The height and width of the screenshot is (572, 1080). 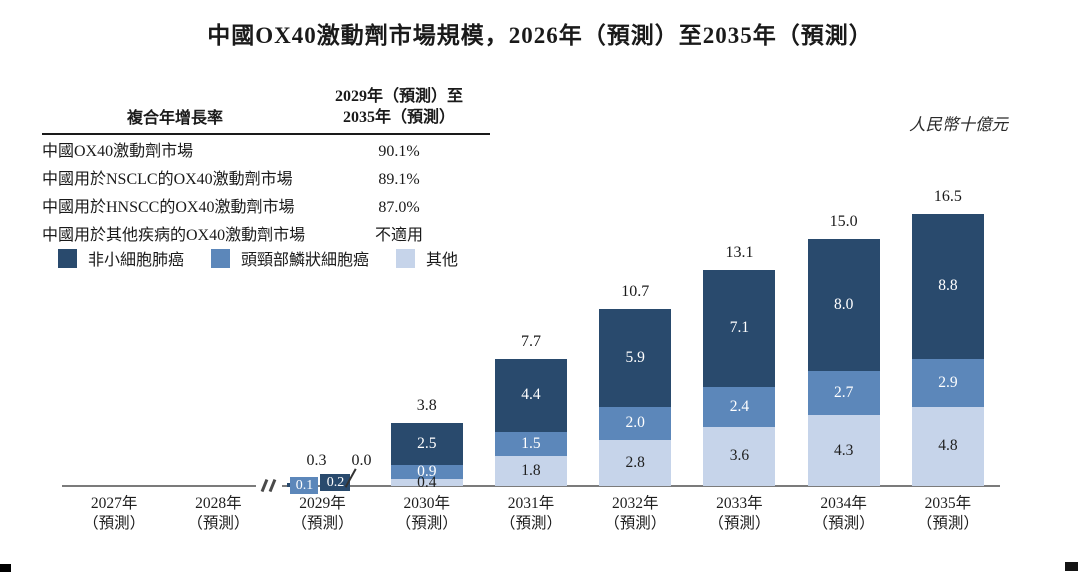 I want to click on x-axis-line, so click(x=531, y=486).